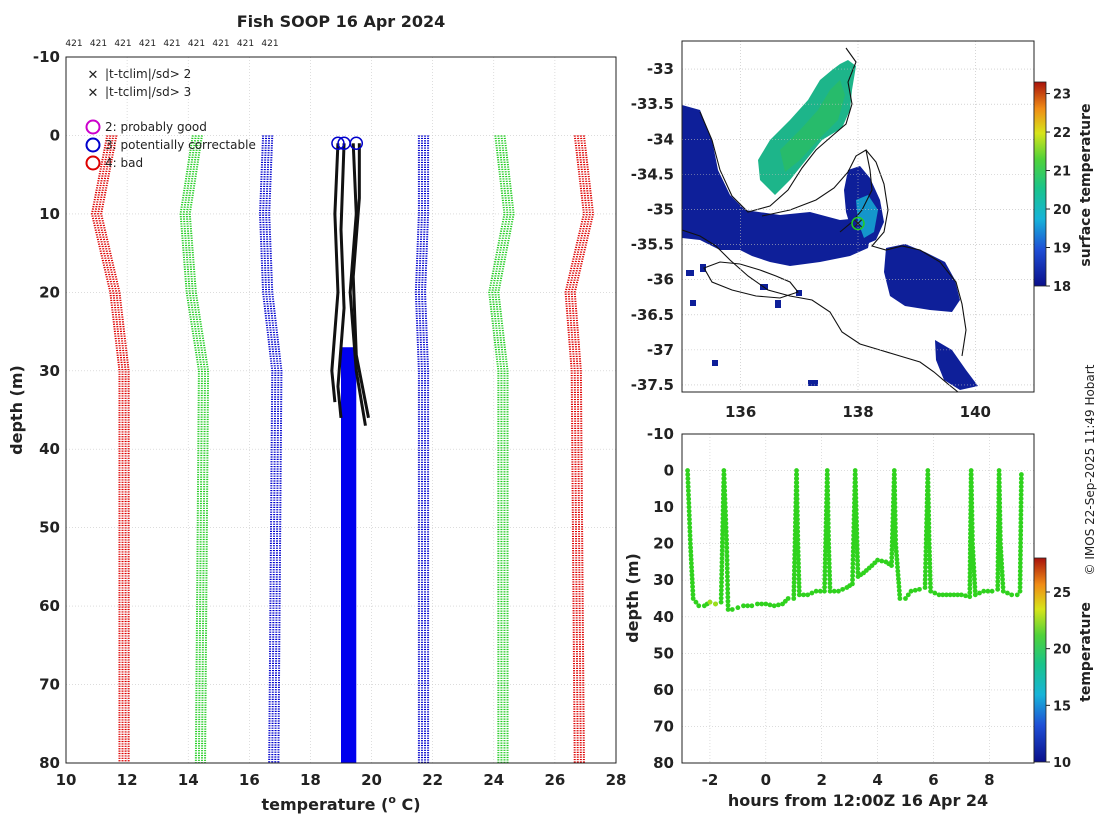 This screenshot has width=1100, height=820. I want to click on track-x-tick-label: 4, so click(877, 780).